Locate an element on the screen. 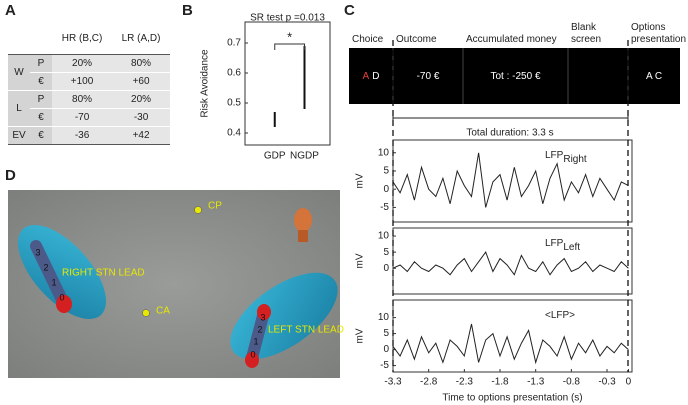  value-cell: +100 is located at coordinates (82, 81).